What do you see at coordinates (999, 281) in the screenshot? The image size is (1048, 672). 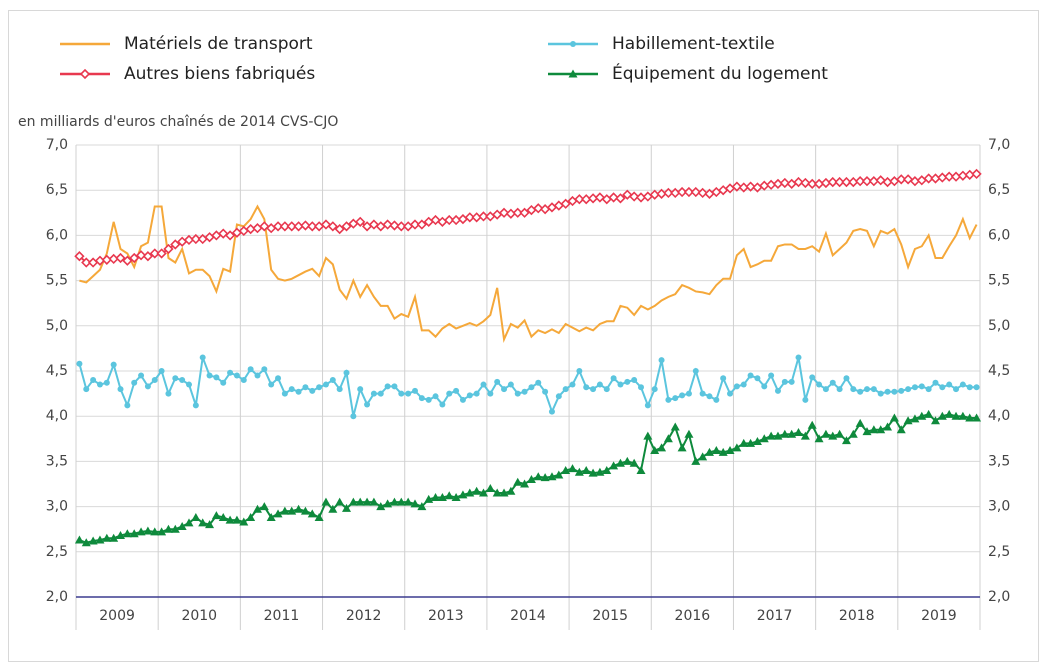 I see `y-tick-label-right: 5,5` at bounding box center [999, 281].